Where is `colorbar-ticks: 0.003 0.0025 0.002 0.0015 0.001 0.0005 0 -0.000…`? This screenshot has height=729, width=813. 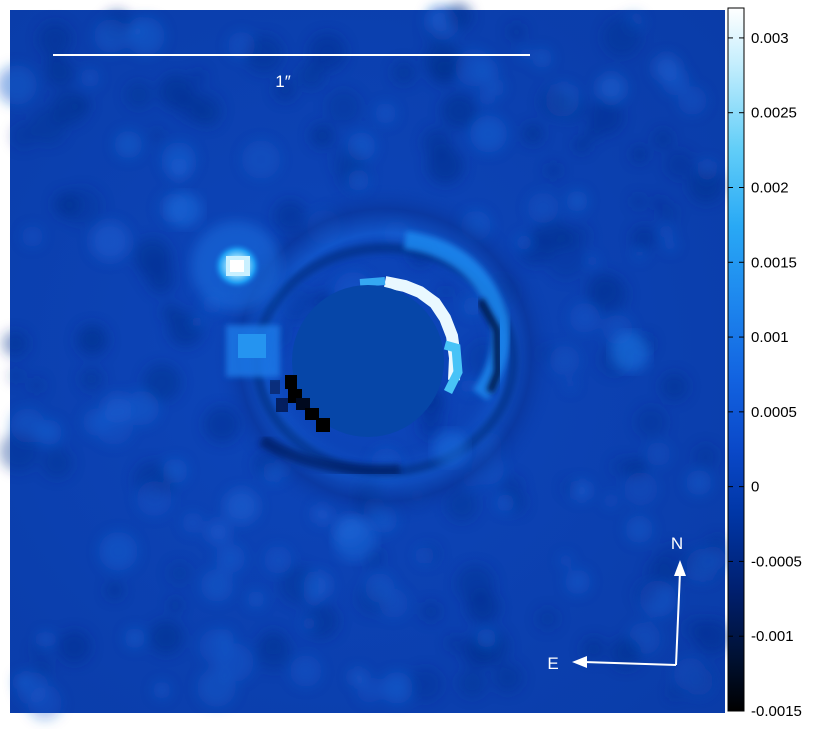 colorbar-ticks: 0.003 0.0025 0.002 0.0015 0.001 0.0005 0 -0.000… is located at coordinates (765, 375).